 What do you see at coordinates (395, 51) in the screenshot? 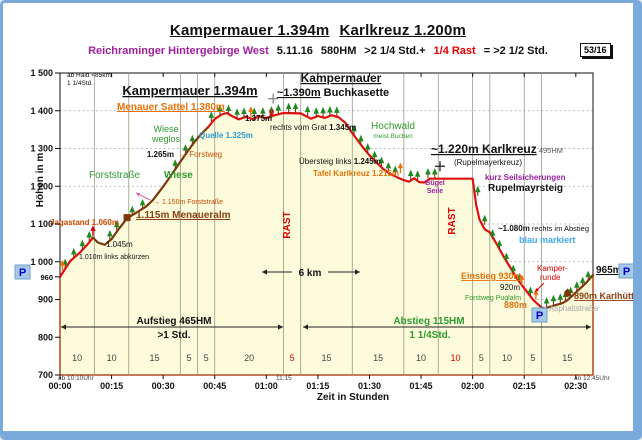
I see `subtitle-part: >2 1/4 Std.+` at bounding box center [395, 51].